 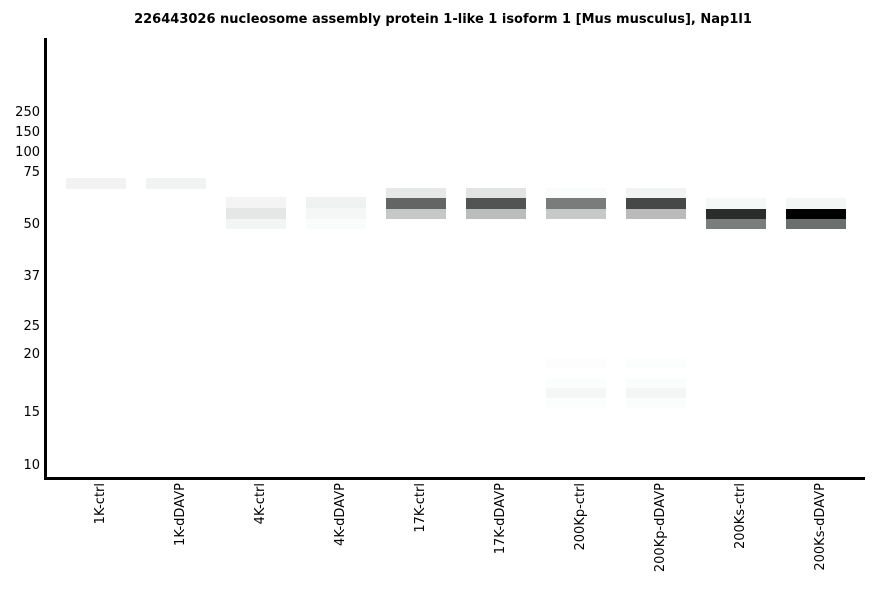 I want to click on x-lane-label: 17K-dDAVP, so click(x=500, y=519).